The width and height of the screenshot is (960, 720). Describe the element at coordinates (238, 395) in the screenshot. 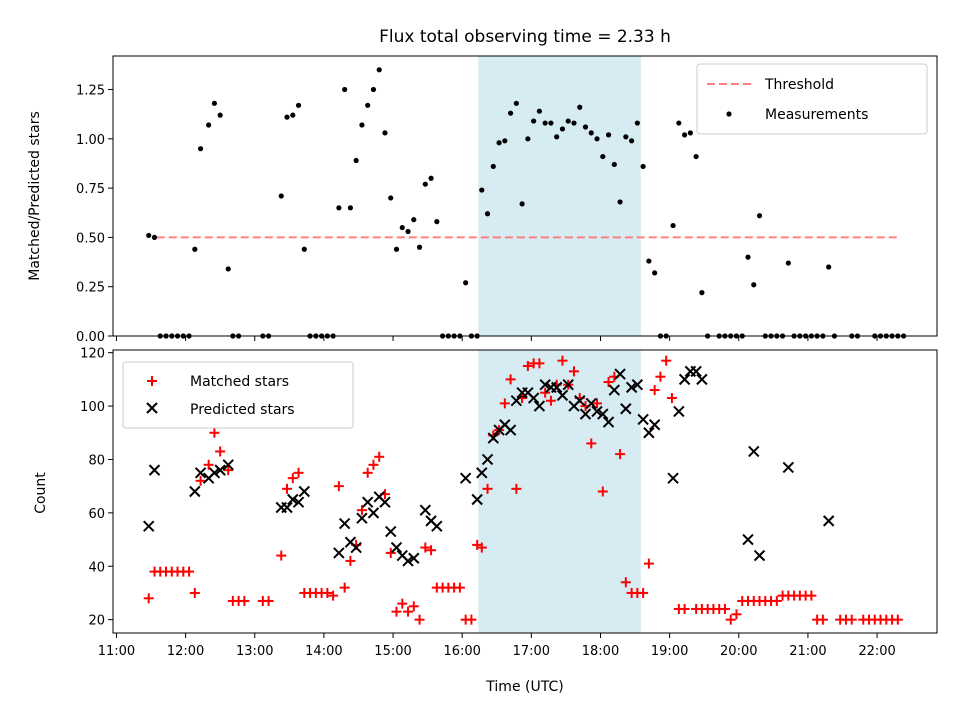

I see `bottom-legend: Matched stars Predicted stars` at that location.